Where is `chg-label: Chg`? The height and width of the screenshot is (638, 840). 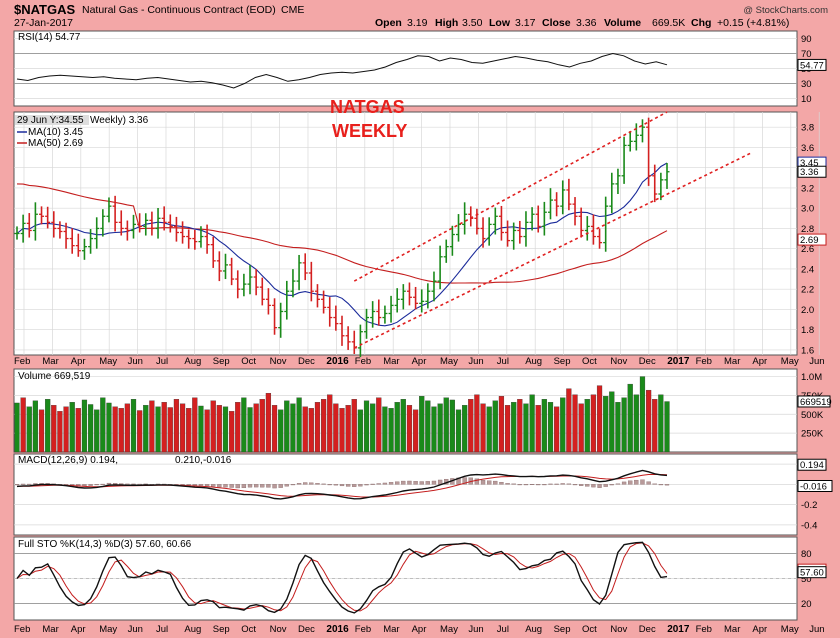
chg-label: Chg is located at coordinates (701, 23).